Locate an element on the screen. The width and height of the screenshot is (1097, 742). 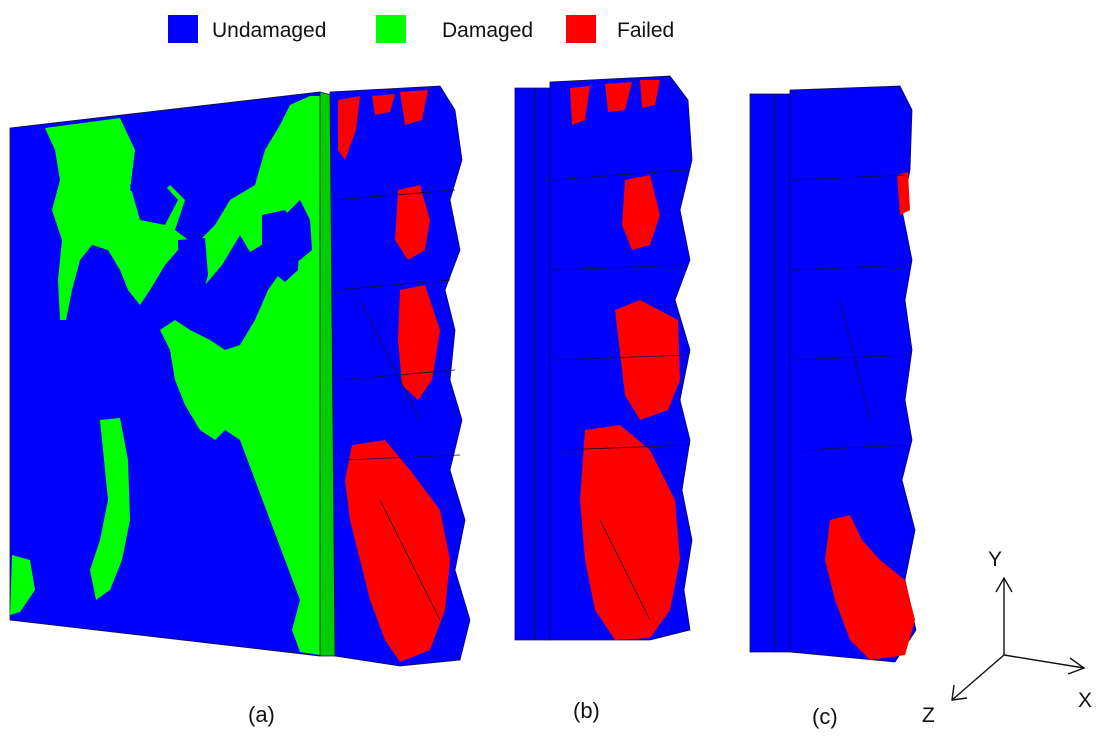
x-axis-arrow is located at coordinates (1044, 661).